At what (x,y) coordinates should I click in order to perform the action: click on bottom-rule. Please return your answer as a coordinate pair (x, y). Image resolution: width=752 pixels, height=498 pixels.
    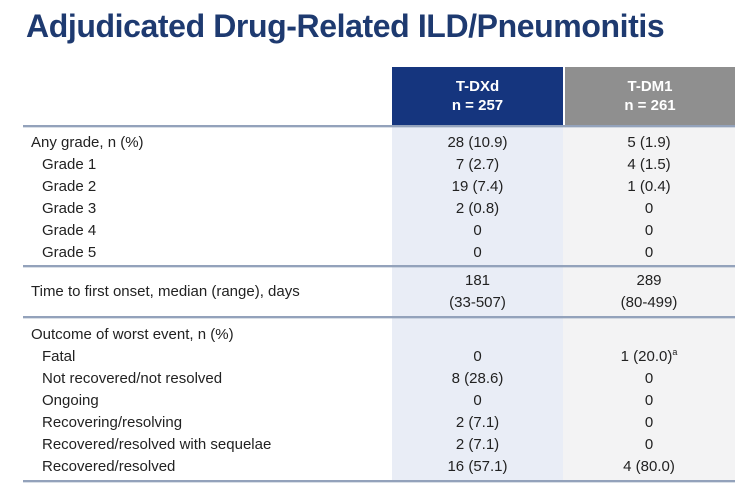
    Looking at the image, I should click on (379, 481).